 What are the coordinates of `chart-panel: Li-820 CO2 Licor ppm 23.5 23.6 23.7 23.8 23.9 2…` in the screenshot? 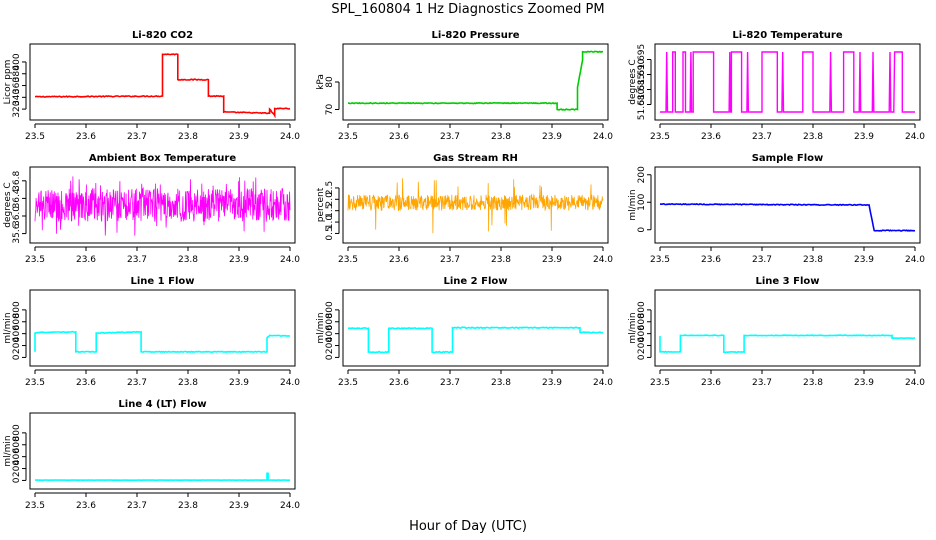 It's located at (151, 86).